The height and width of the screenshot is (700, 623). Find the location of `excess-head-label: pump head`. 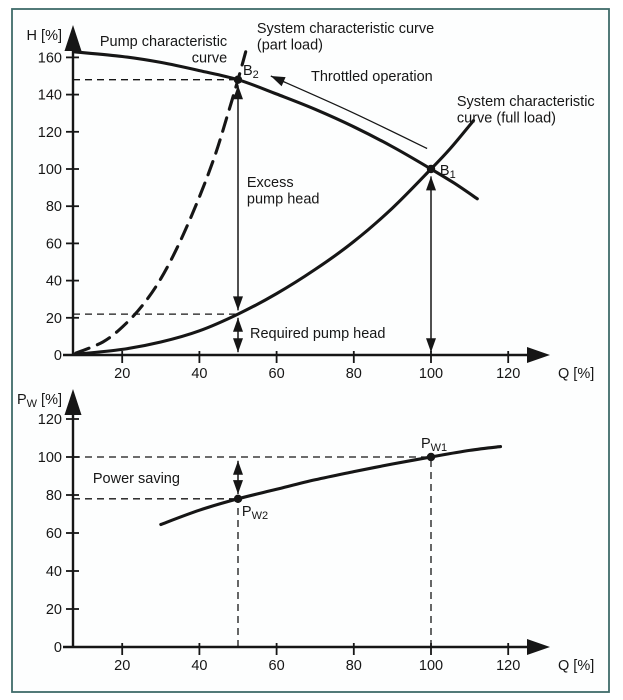

excess-head-label: pump head is located at coordinates (283, 200).